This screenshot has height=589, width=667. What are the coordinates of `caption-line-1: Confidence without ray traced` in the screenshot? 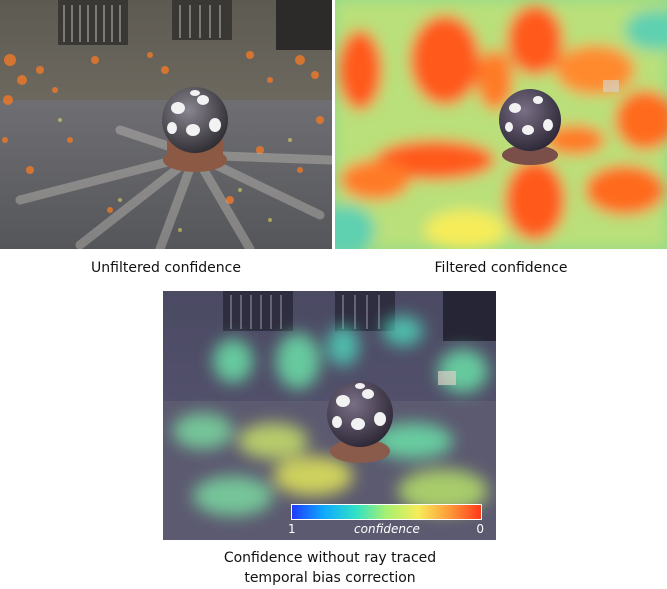 It's located at (330, 558).